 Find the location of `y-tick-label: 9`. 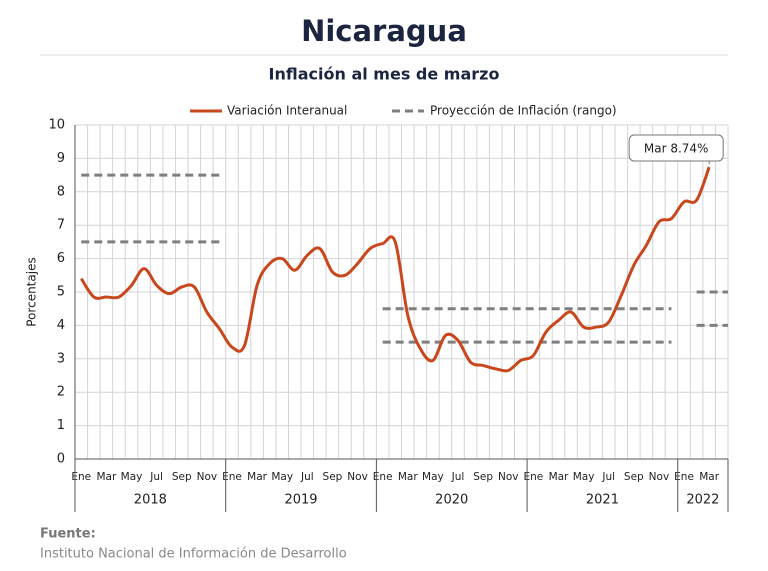

y-tick-label: 9 is located at coordinates (61, 158).